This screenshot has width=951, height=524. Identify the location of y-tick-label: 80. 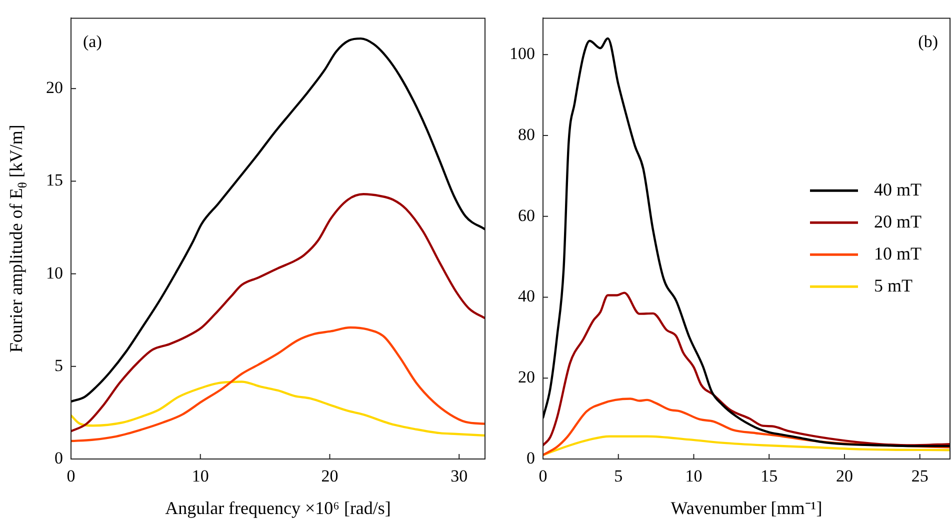
(526, 134).